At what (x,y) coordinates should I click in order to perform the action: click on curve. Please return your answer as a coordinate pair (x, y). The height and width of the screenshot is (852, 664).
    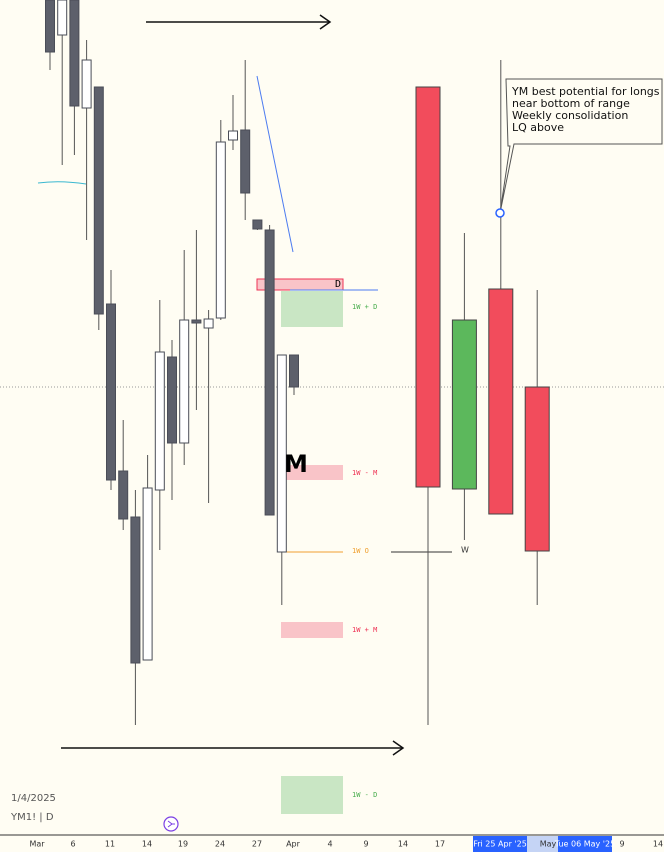
    Looking at the image, I should click on (62, 183).